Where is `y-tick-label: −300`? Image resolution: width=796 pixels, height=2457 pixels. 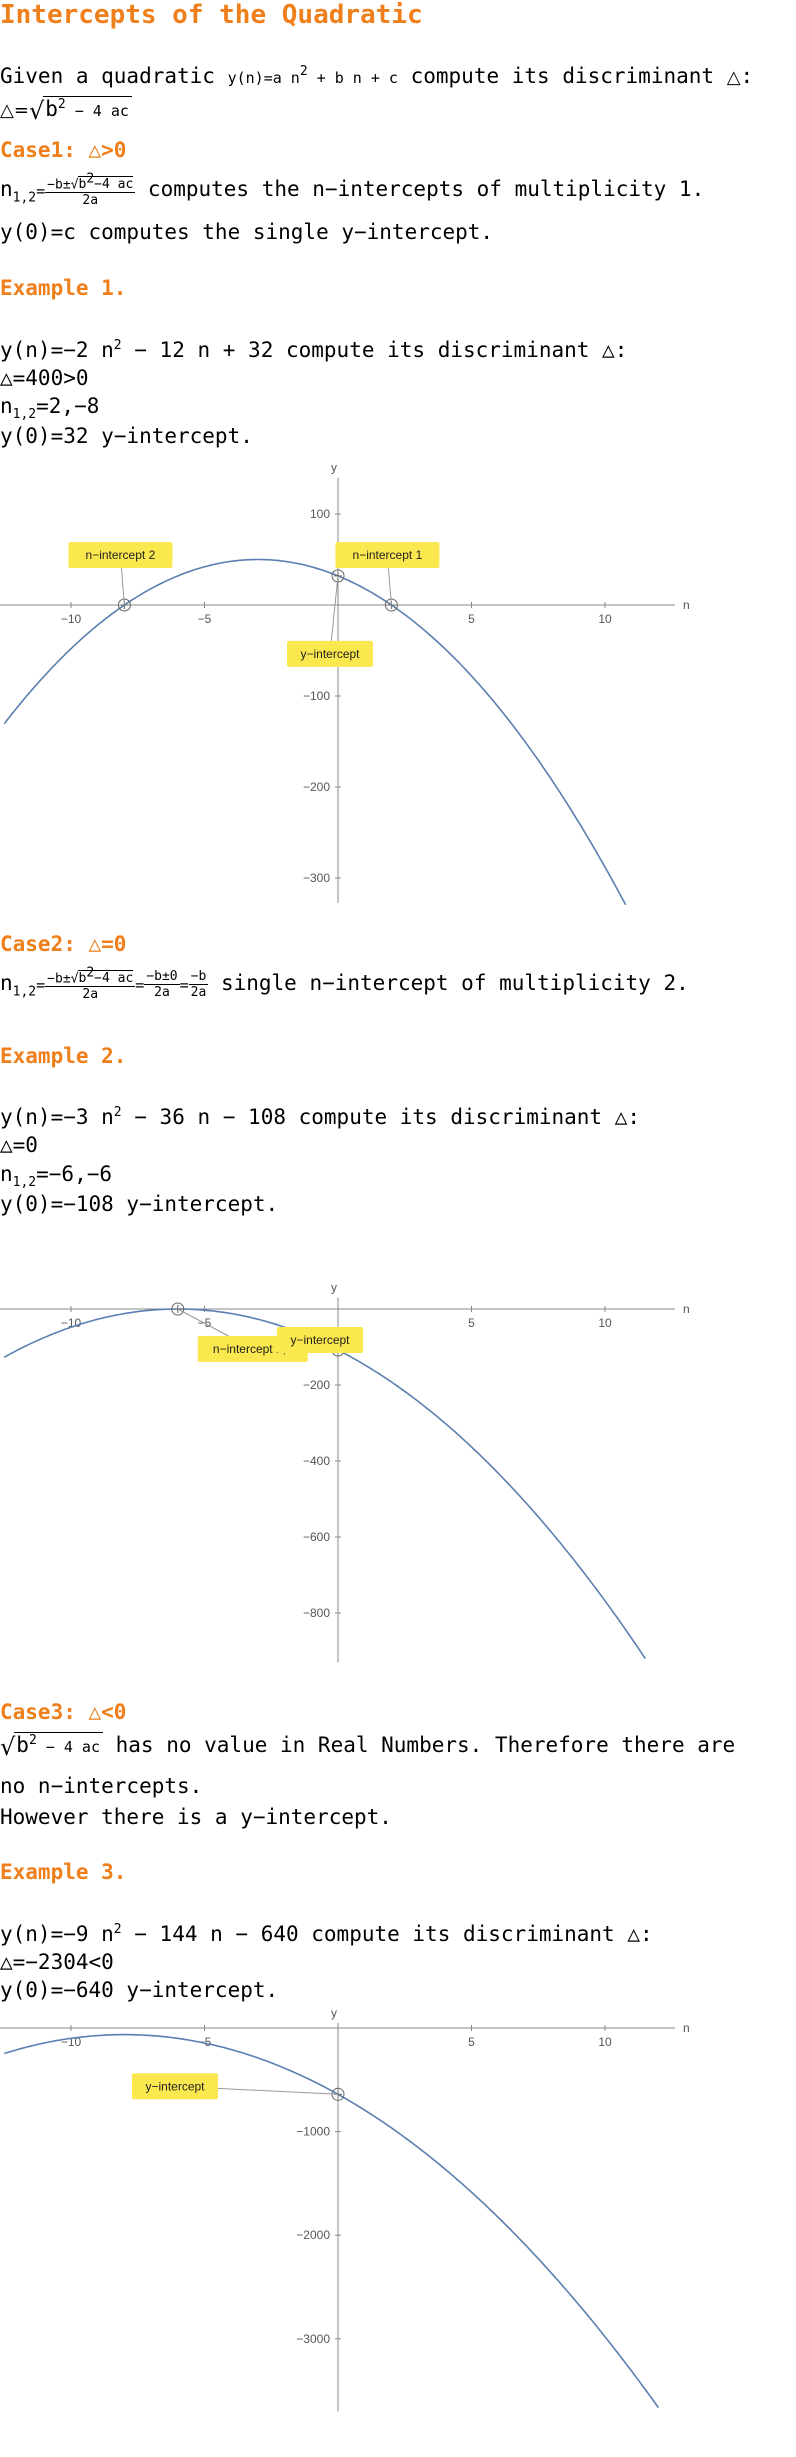 y-tick-label: −300 is located at coordinates (316, 878).